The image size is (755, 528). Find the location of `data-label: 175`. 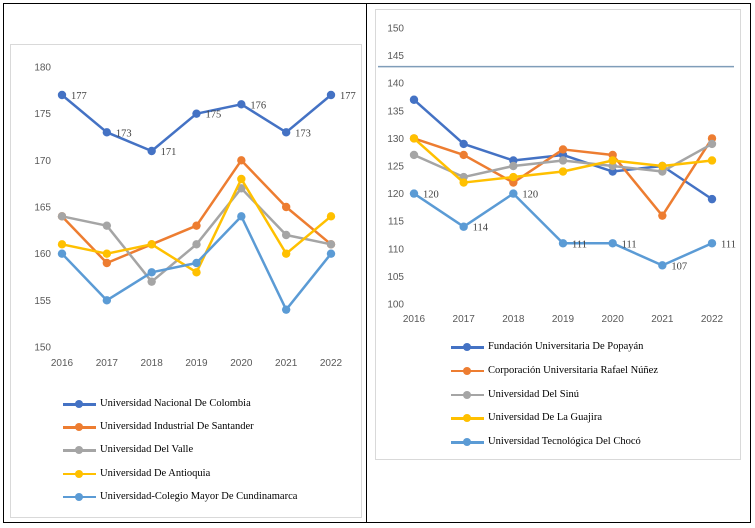

data-label: 175 is located at coordinates (214, 115).